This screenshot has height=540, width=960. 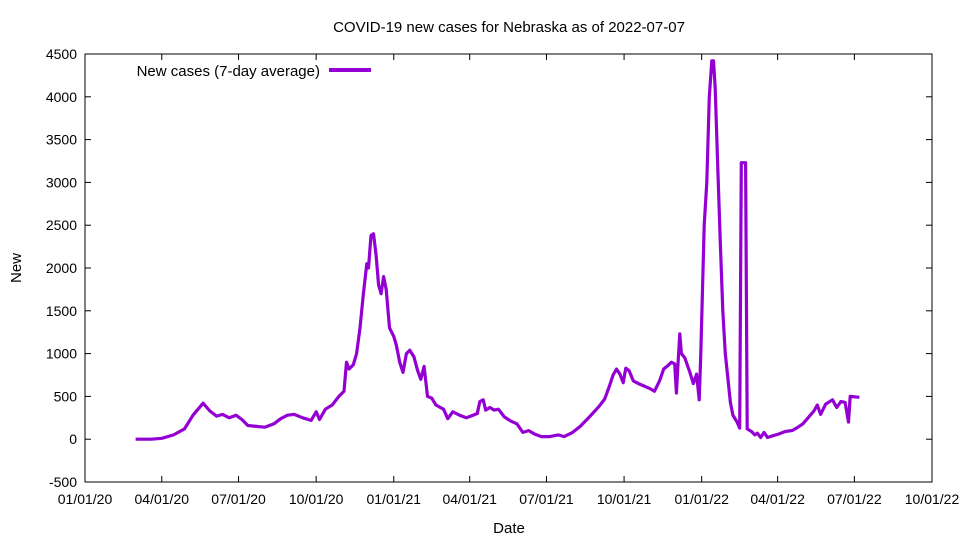 What do you see at coordinates (238, 499) in the screenshot?
I see `x-tick-label: 07/01/20` at bounding box center [238, 499].